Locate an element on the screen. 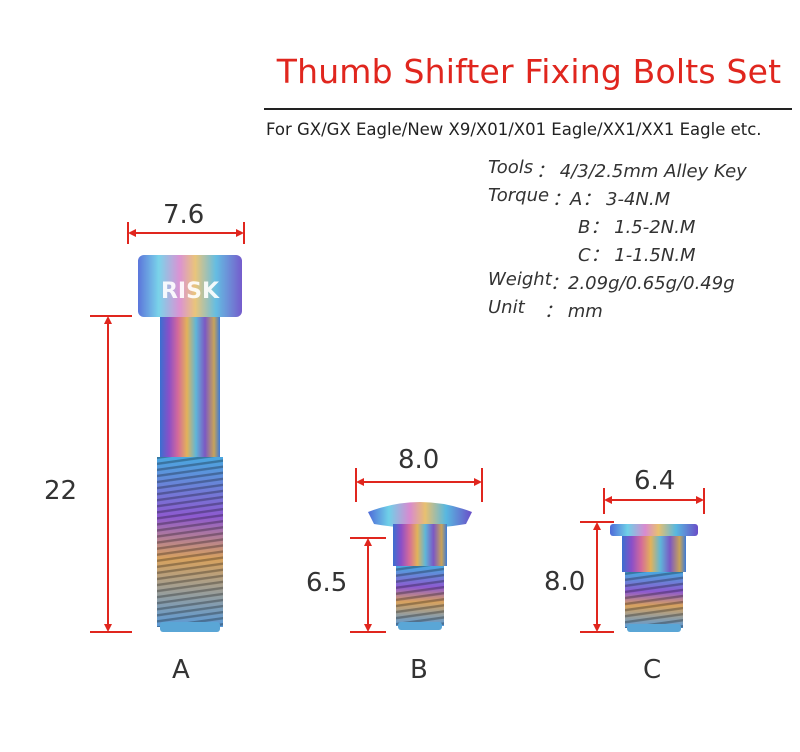 Image resolution: width=800 pixels, height=752 pixels. spec-torque-c: C： 1-1.5N.M is located at coordinates (637, 255).